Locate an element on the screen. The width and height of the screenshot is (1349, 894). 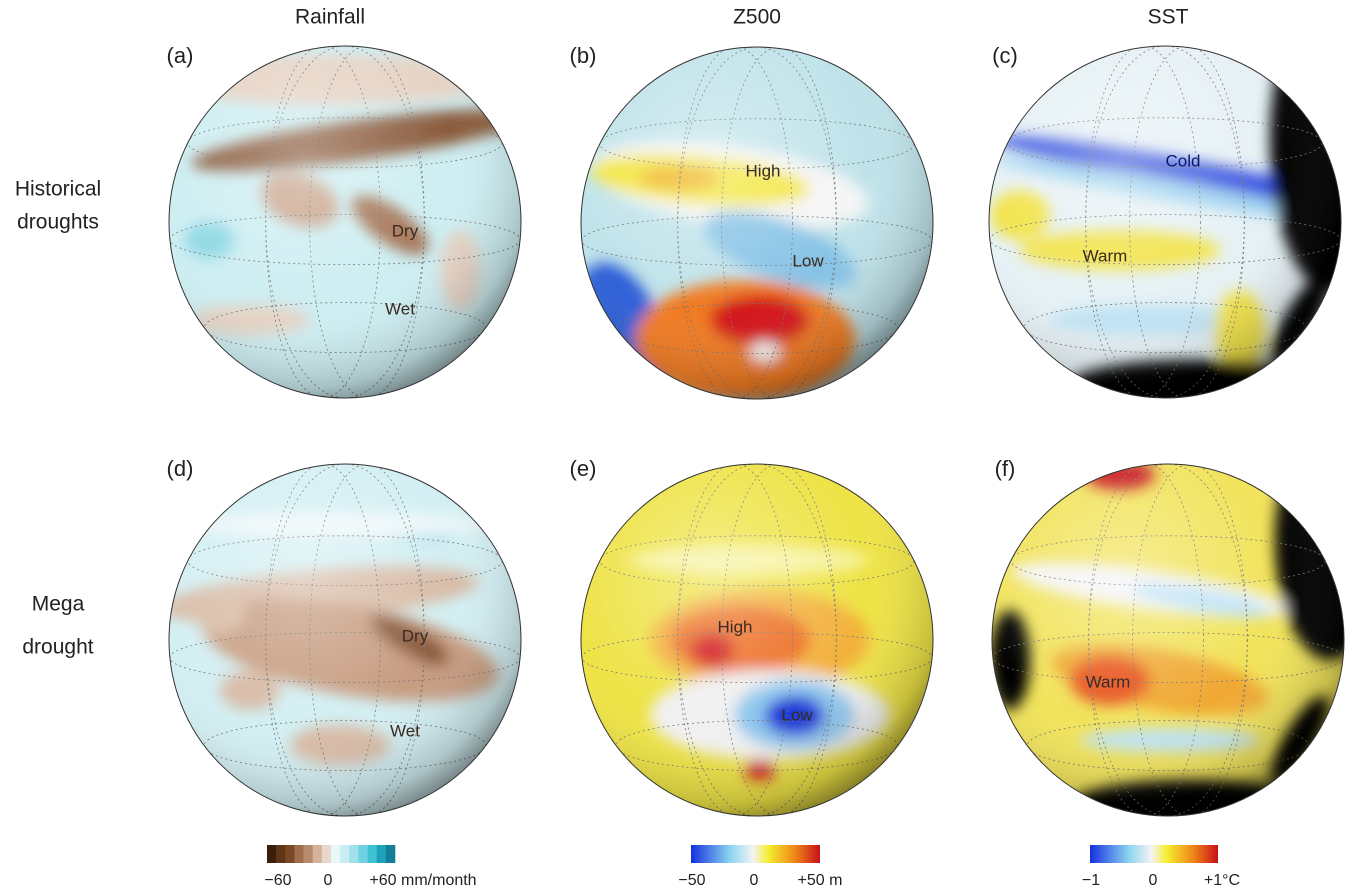
colorbar-tick-label: −60 is located at coordinates (277, 880).